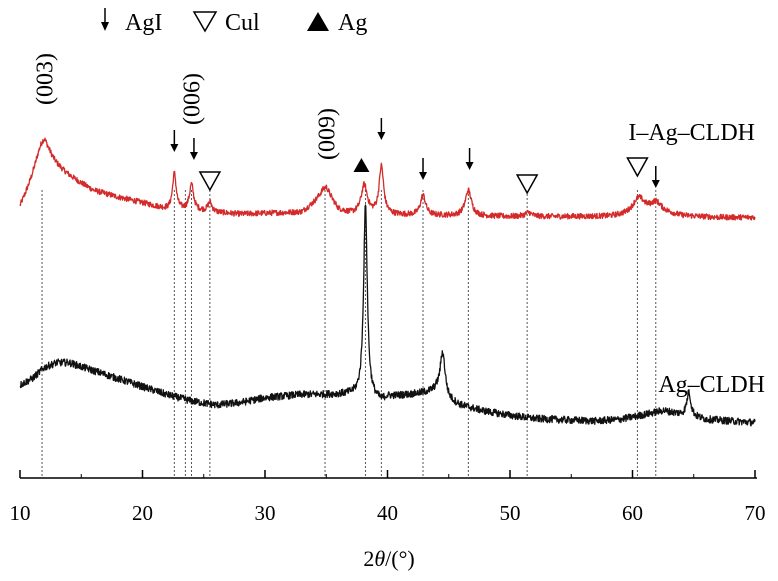 The width and height of the screenshot is (778, 581). Describe the element at coordinates (379, 558) in the screenshot. I see `x-axis-label-theta: θ` at that location.